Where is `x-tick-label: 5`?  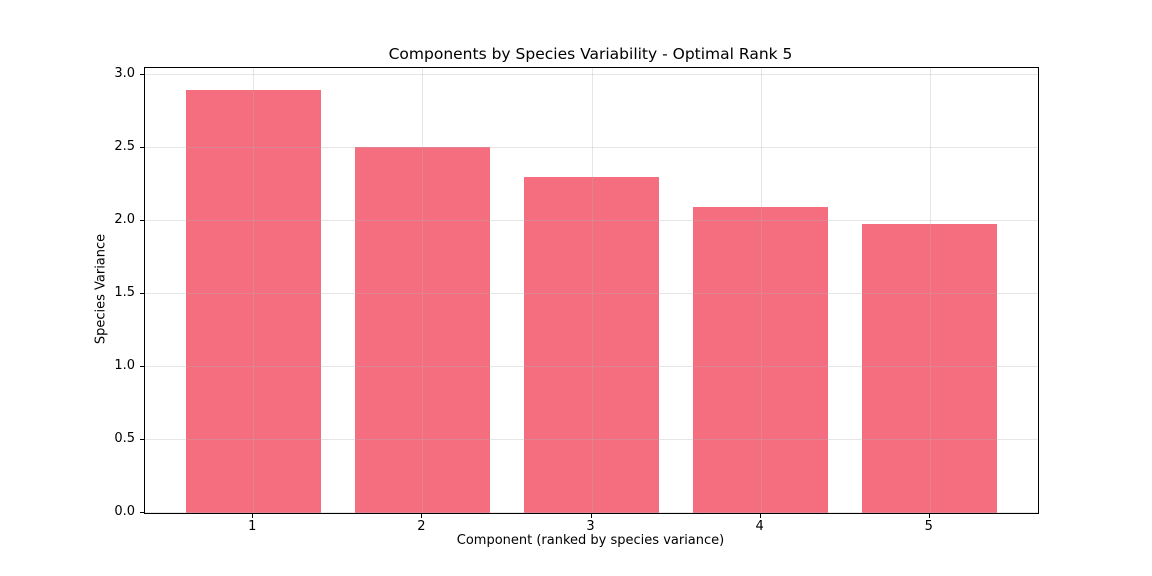 x-tick-label: 5 is located at coordinates (928, 526).